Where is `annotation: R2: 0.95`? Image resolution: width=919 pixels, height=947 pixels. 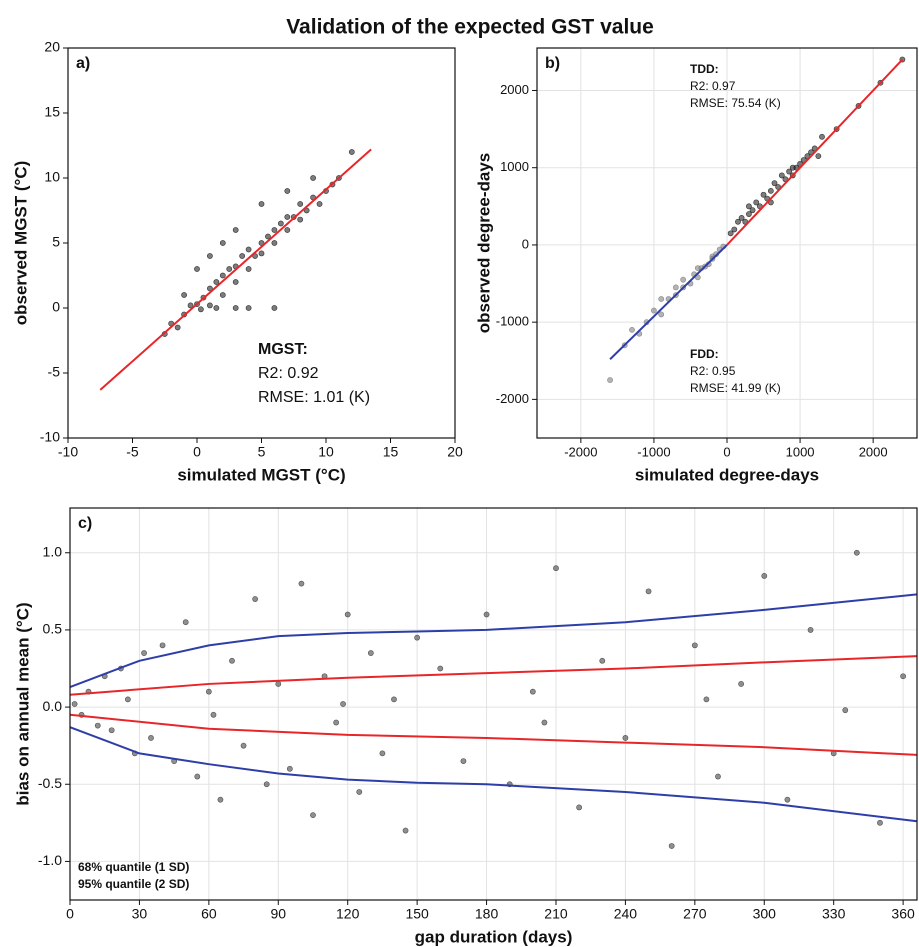 annotation: R2: 0.95 is located at coordinates (713, 371).